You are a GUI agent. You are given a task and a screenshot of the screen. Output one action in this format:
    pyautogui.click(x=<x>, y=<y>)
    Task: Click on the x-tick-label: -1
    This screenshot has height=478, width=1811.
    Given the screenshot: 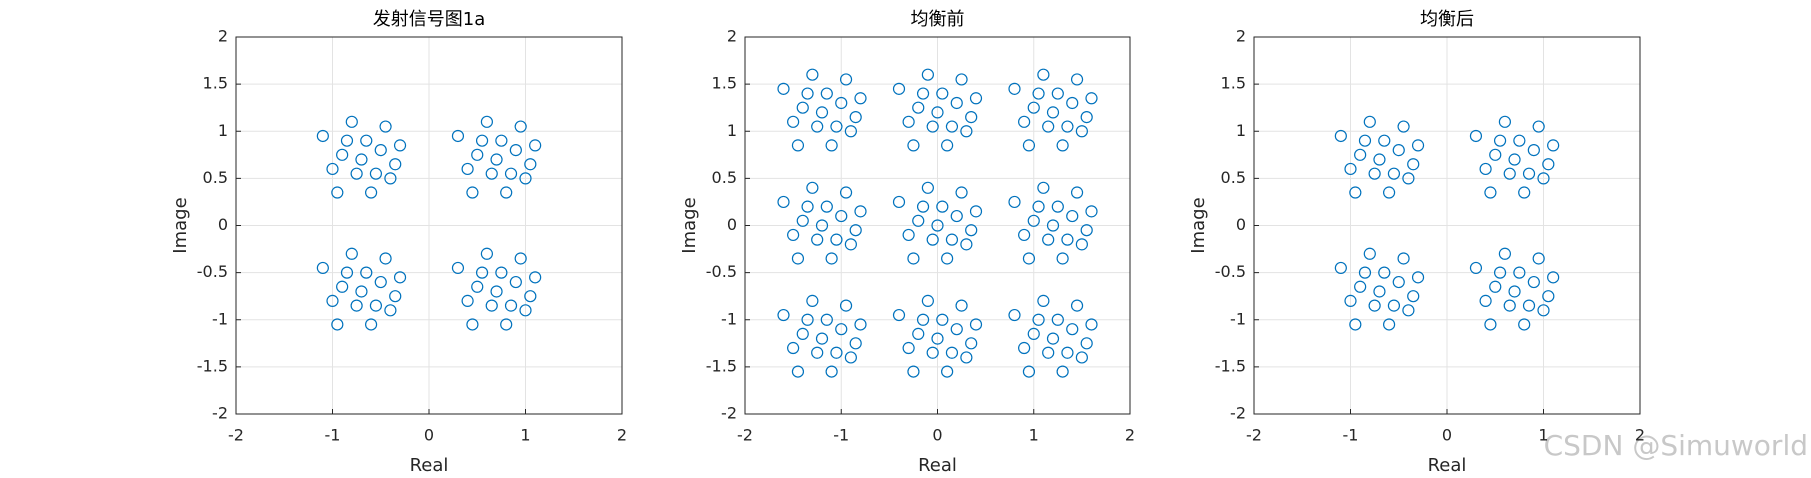 What is the action you would take?
    pyautogui.click(x=841, y=435)
    